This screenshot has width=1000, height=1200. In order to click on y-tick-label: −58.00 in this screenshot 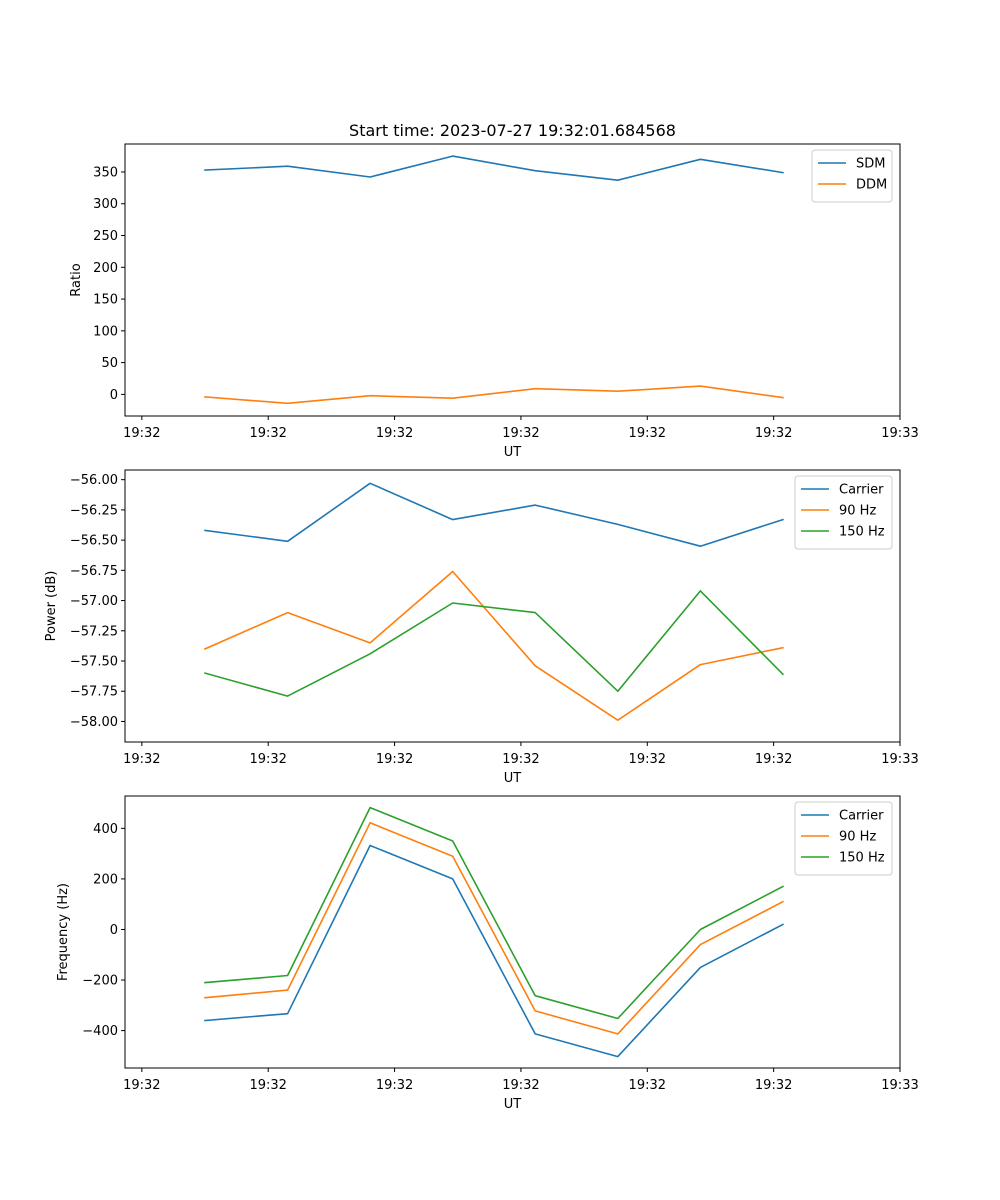, I will do `click(94, 722)`.